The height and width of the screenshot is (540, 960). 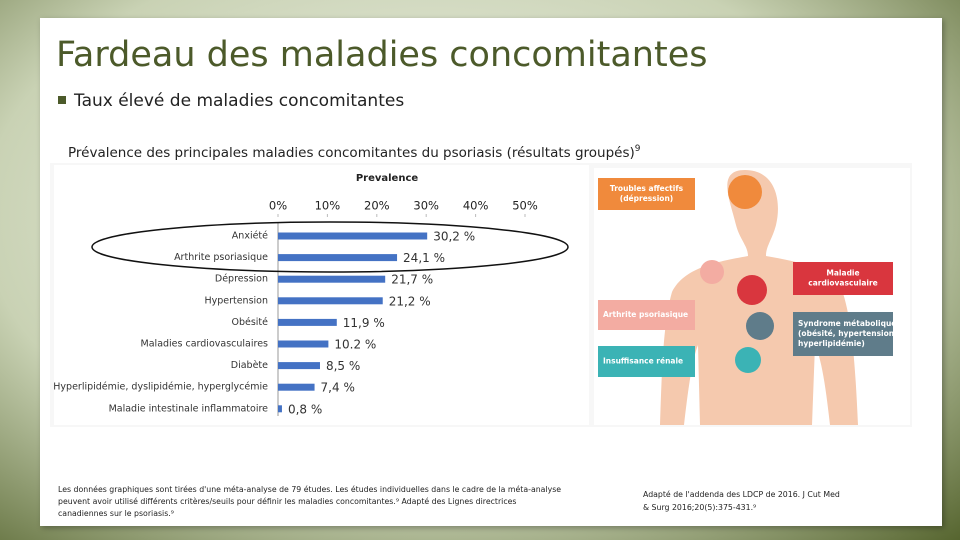 I want to click on y-tick-label: Maladies cardiovasculaires, so click(x=205, y=344).